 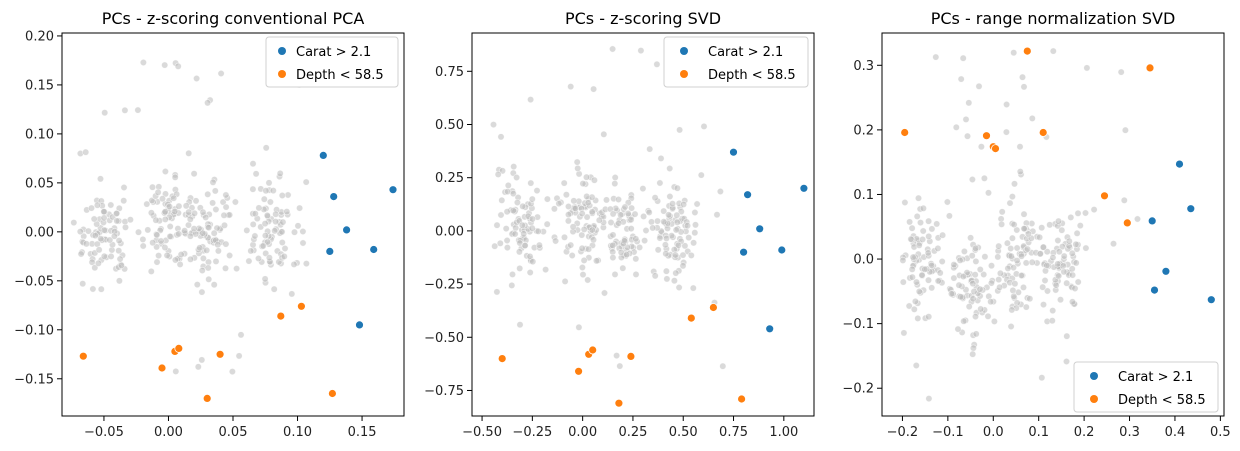 I want to click on background-points, so click(x=608, y=207).